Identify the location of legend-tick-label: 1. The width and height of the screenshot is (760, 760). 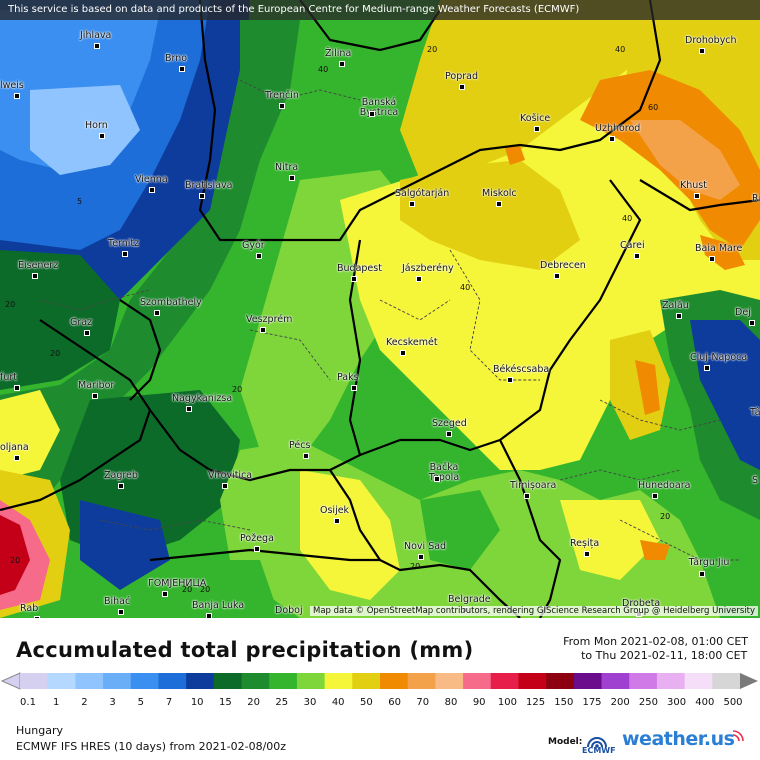
(56, 702).